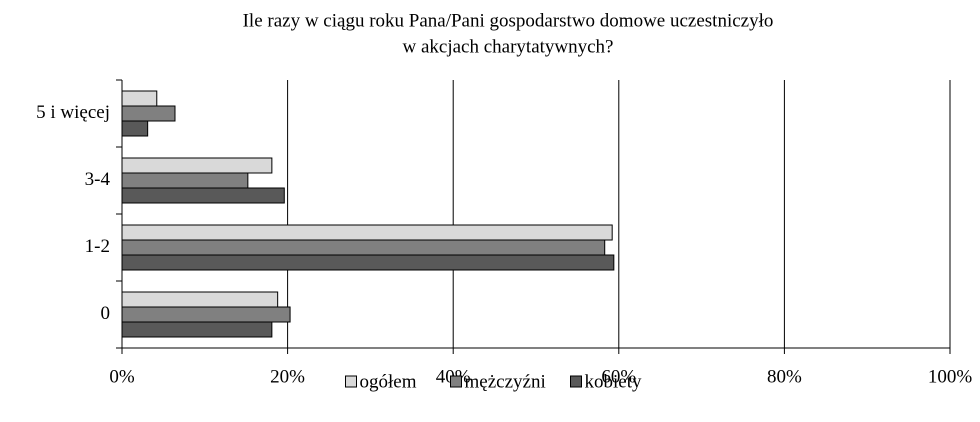  I want to click on legend-label: kobiety, so click(613, 381).